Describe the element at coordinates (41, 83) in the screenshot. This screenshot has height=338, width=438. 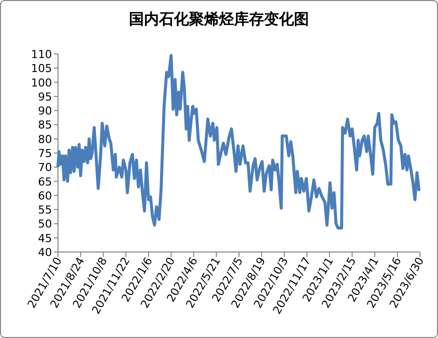
I see `y-tick-label: 100` at that location.